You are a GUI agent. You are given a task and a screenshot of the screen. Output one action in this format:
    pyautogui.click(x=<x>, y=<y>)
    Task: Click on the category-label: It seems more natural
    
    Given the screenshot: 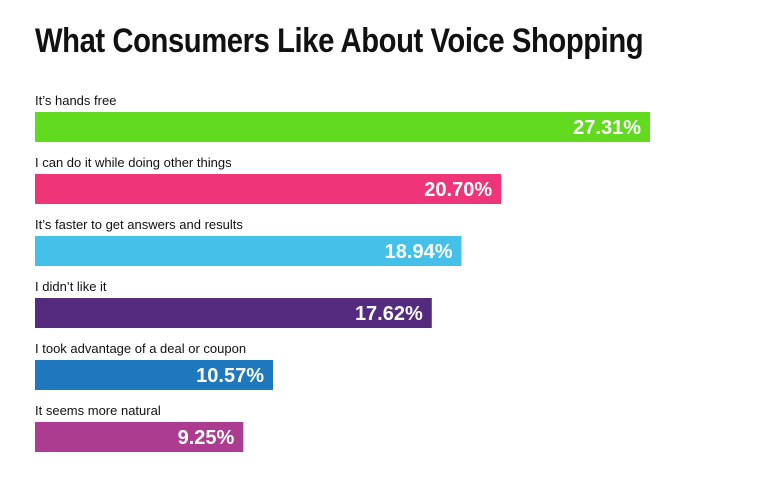 What is the action you would take?
    pyautogui.click(x=98, y=410)
    